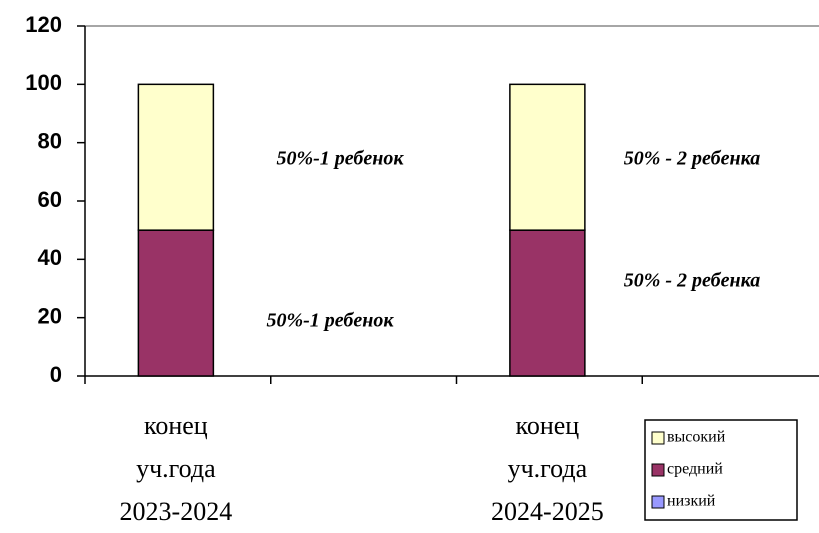 The height and width of the screenshot is (533, 819). I want to click on legend-label: высокий, so click(696, 437).